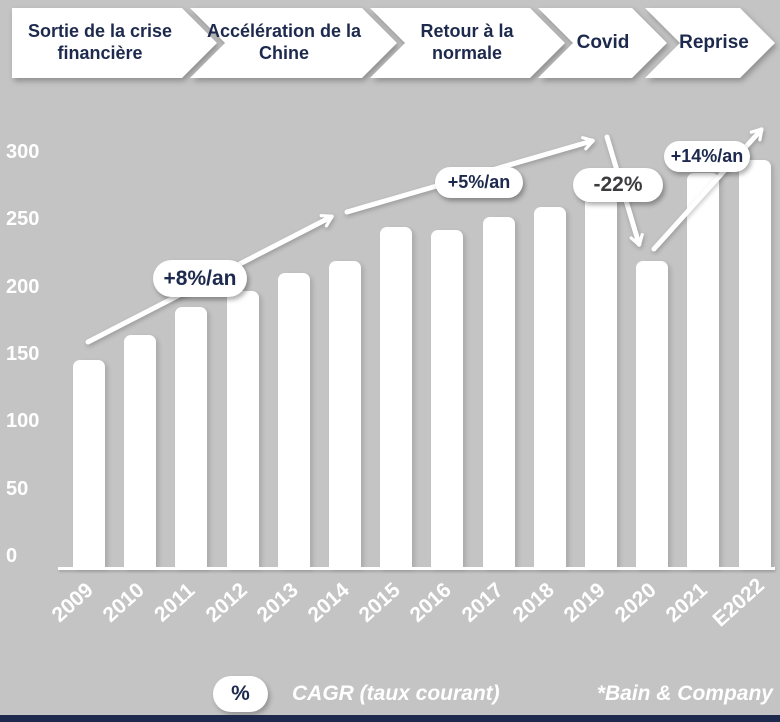 The height and width of the screenshot is (722, 780). What do you see at coordinates (390, 718) in the screenshot?
I see `bottom-accent-strip` at bounding box center [390, 718].